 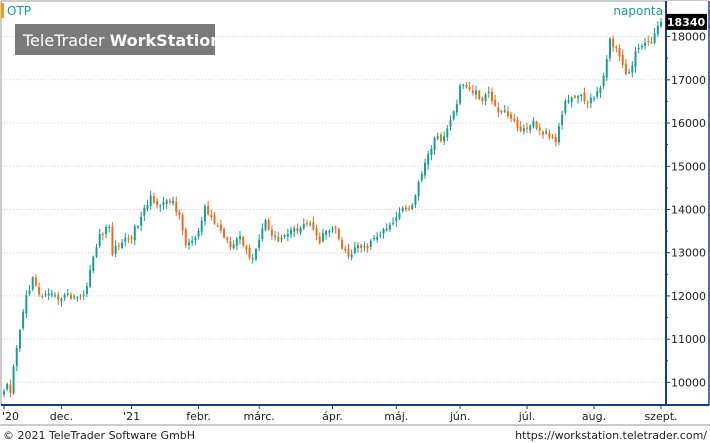 I want to click on copyright-text: © 2021 TeleTrader Software GmbH, so click(x=99, y=435).